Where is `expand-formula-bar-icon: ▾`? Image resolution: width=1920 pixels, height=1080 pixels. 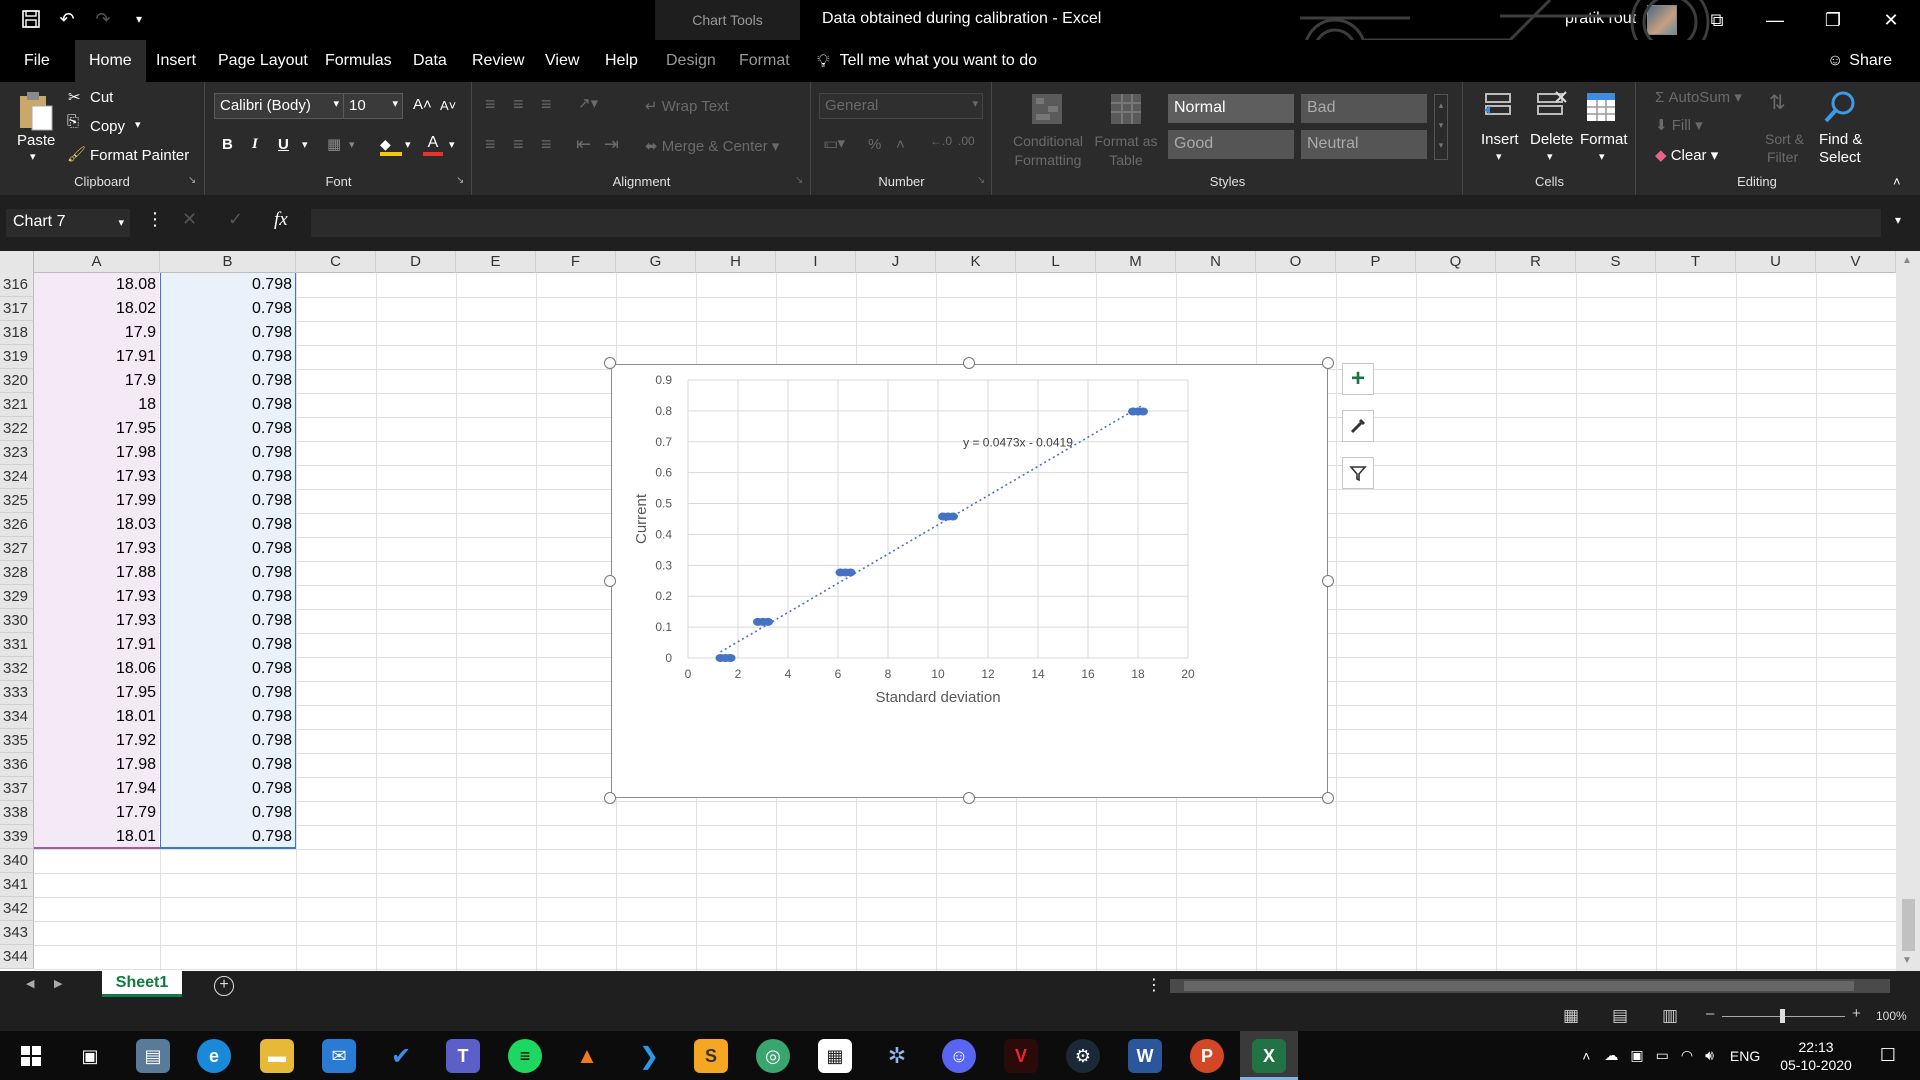 expand-formula-bar-icon: ▾ is located at coordinates (1898, 220).